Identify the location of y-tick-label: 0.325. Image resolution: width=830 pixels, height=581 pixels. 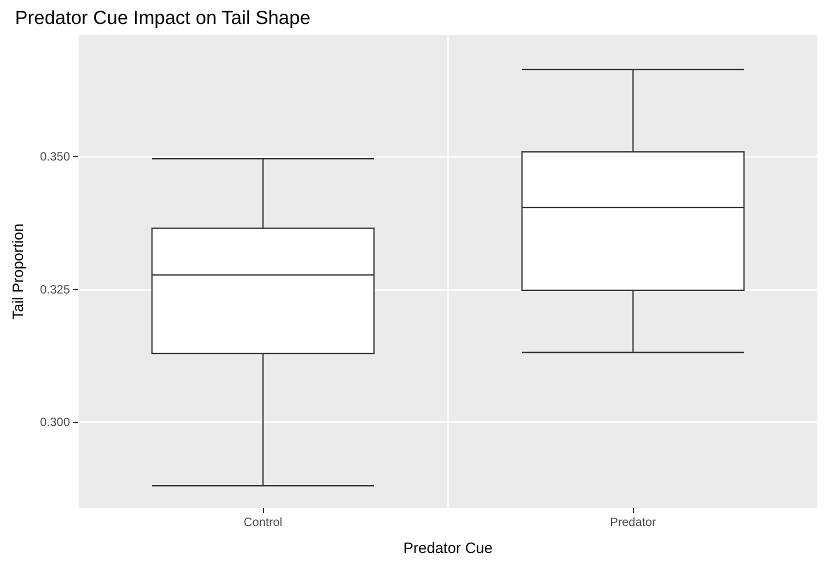
(55, 289).